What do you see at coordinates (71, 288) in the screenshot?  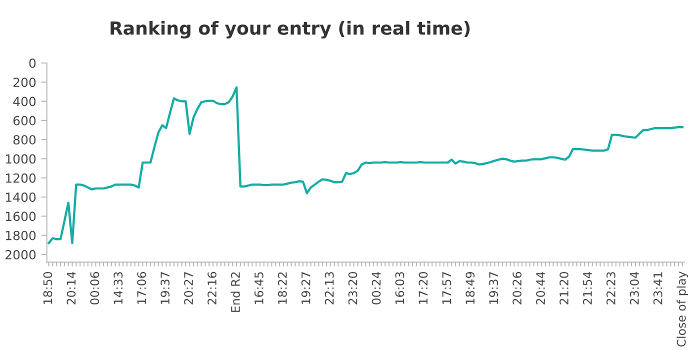 I see `x-tick-label: 20:14` at bounding box center [71, 288].